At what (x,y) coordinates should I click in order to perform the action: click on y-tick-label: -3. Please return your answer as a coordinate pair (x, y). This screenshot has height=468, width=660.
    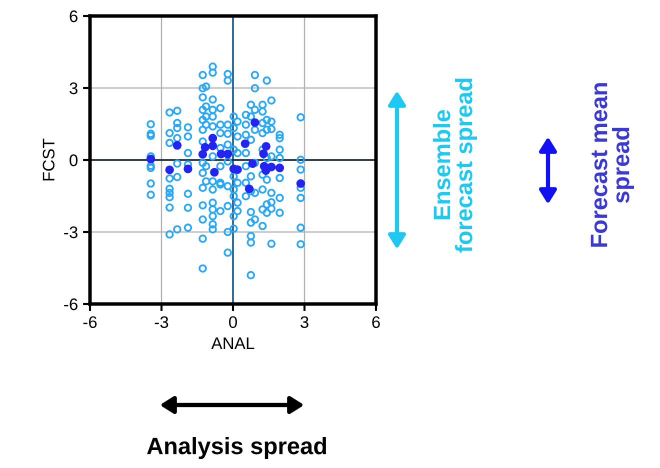
    Looking at the image, I should click on (71, 232).